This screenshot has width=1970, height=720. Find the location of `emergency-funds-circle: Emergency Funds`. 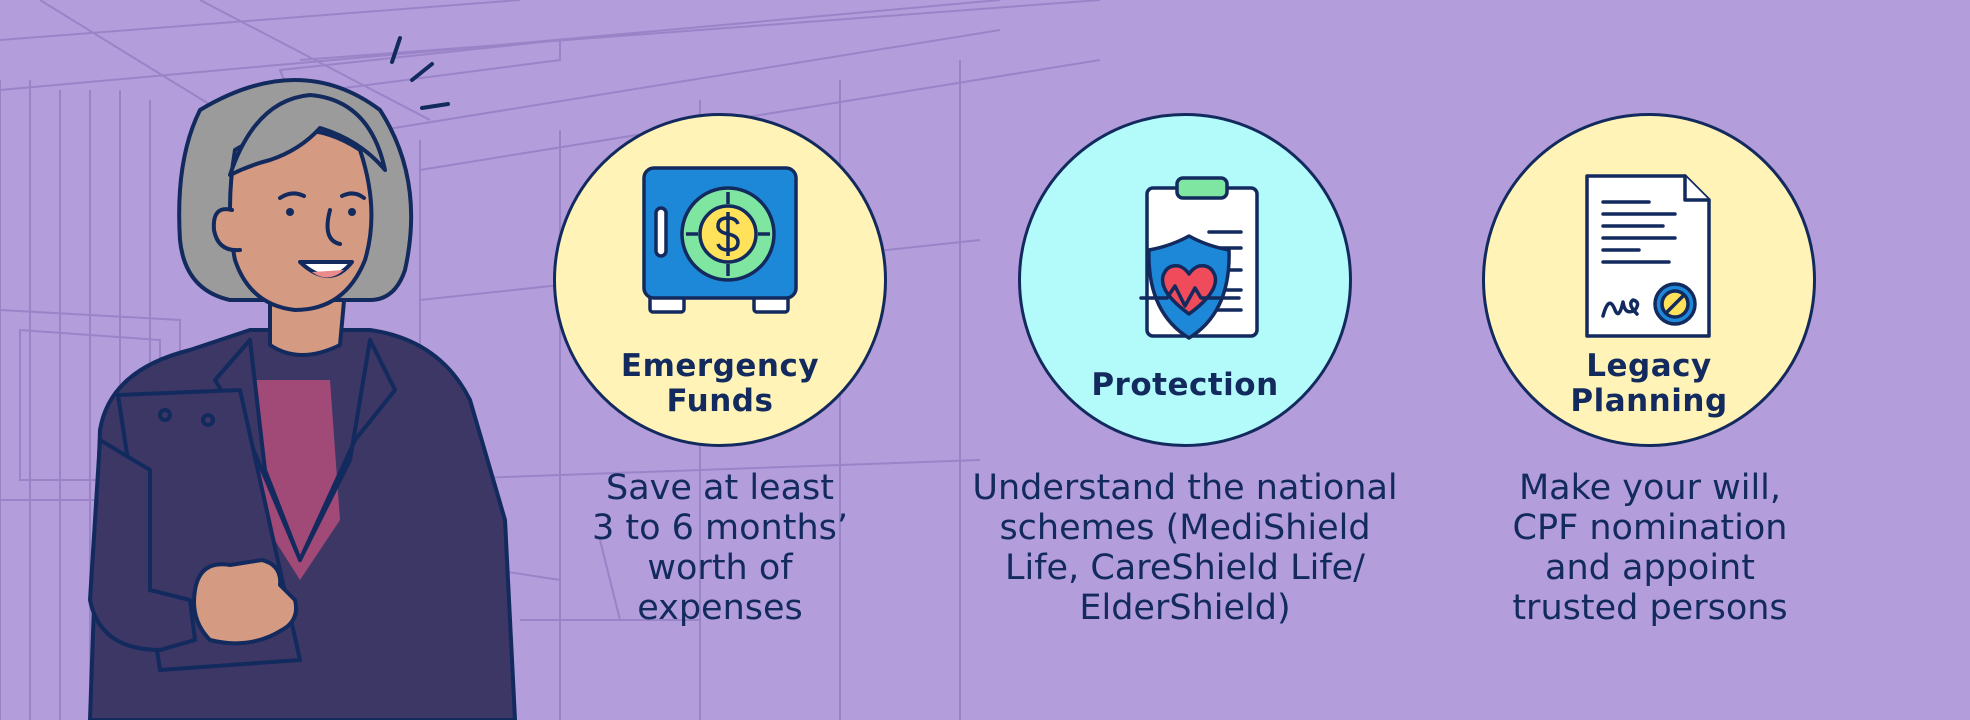

emergency-funds-circle: Emergency Funds is located at coordinates (720, 280).